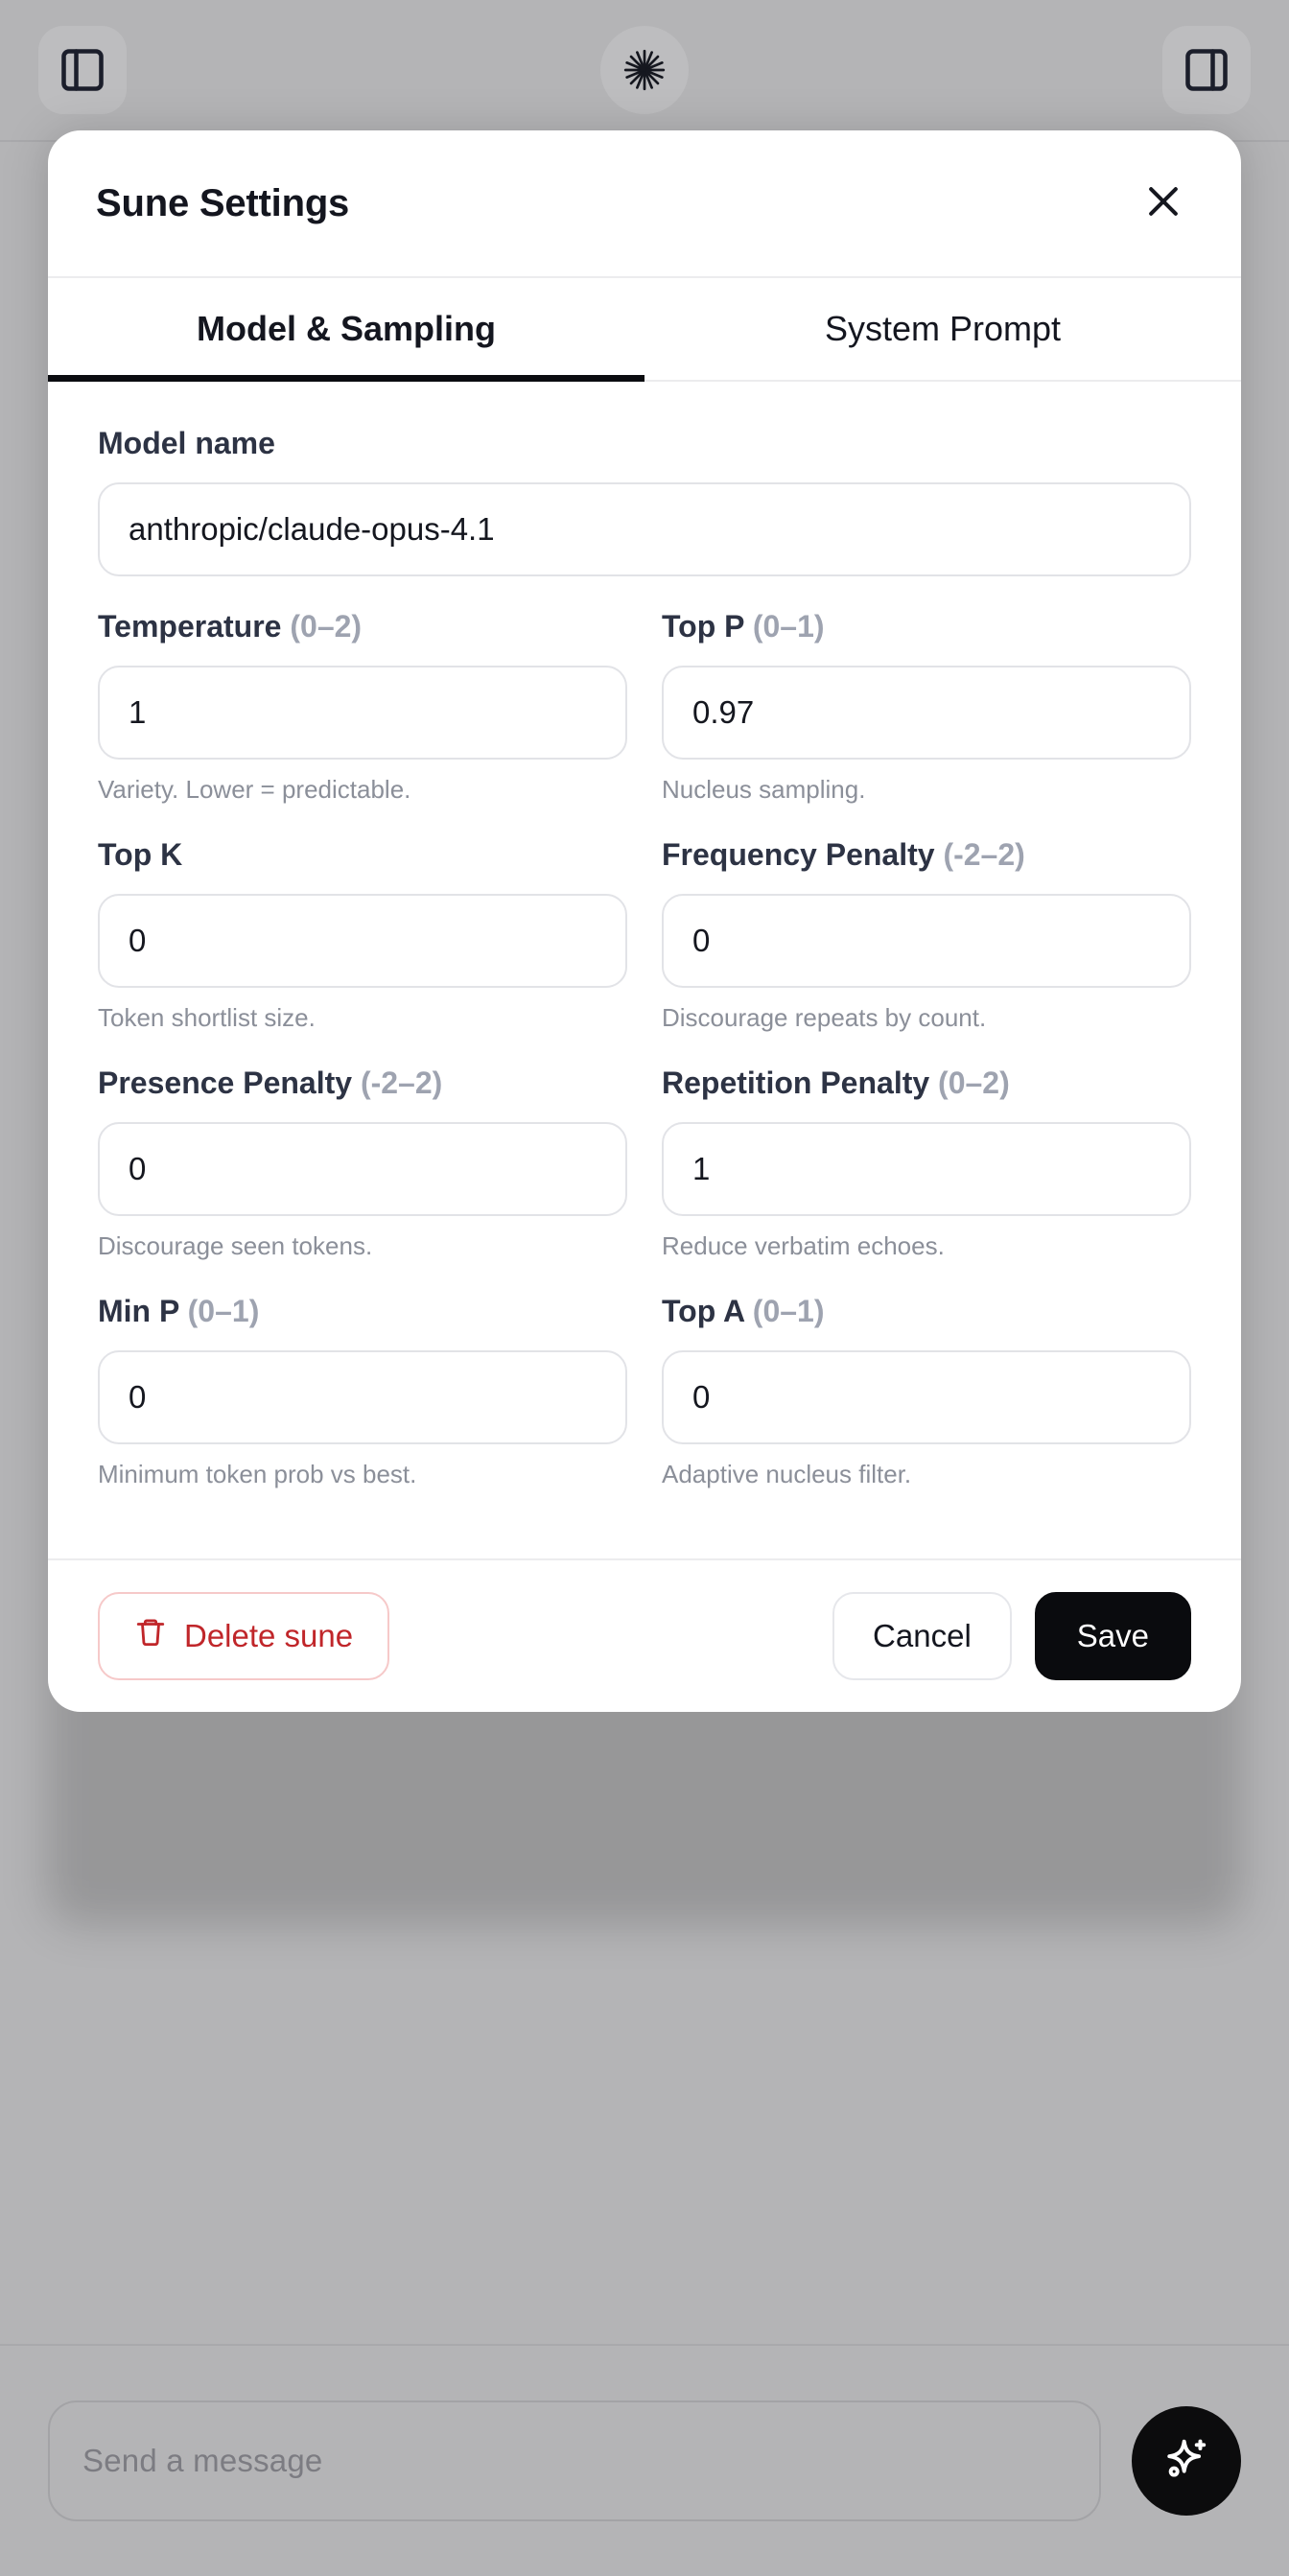 The height and width of the screenshot is (2576, 1289). Describe the element at coordinates (138, 712) in the screenshot. I see `temperature-value: 1` at that location.